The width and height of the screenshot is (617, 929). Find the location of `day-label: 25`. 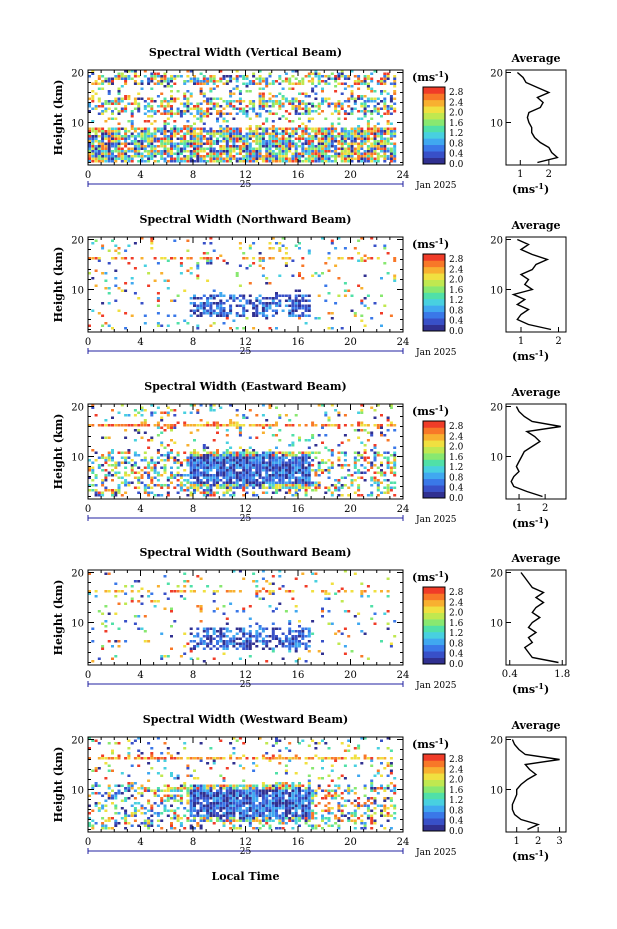

day-label: 25 is located at coordinates (246, 185).